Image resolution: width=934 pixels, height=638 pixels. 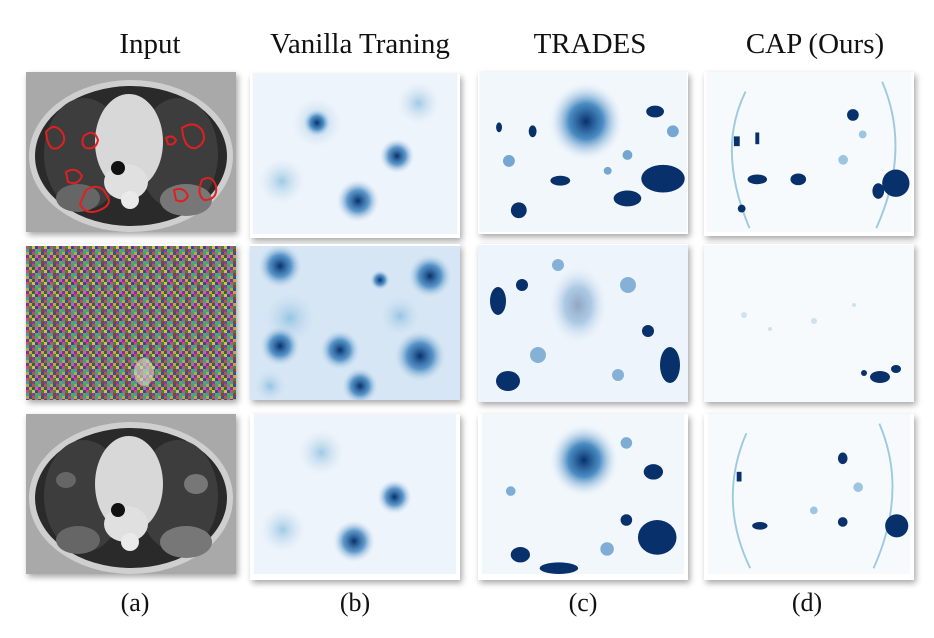 What do you see at coordinates (815, 44) in the screenshot?
I see `column-title-cap: CAP (Ours)` at bounding box center [815, 44].